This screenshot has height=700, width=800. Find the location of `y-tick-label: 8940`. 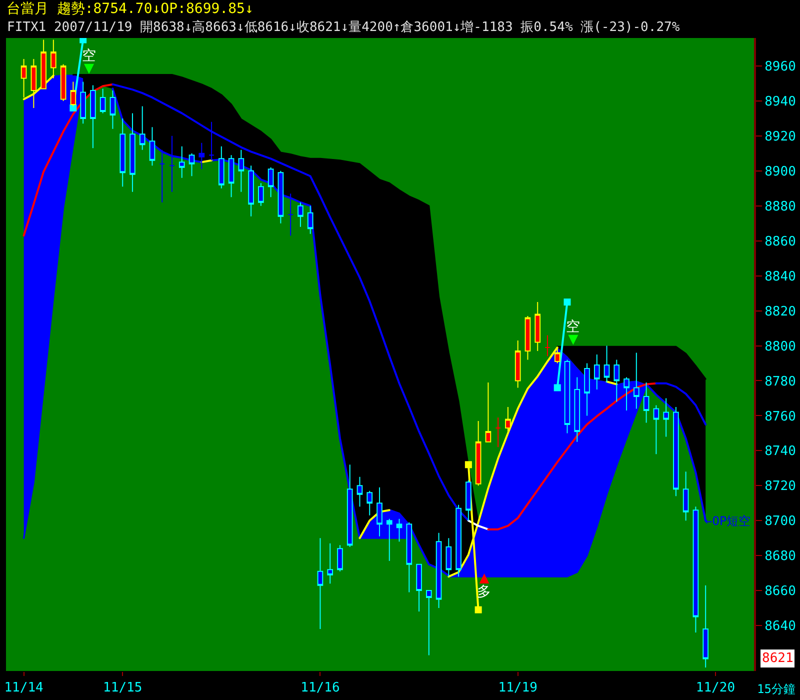

y-tick-label: 8940 is located at coordinates (780, 102).